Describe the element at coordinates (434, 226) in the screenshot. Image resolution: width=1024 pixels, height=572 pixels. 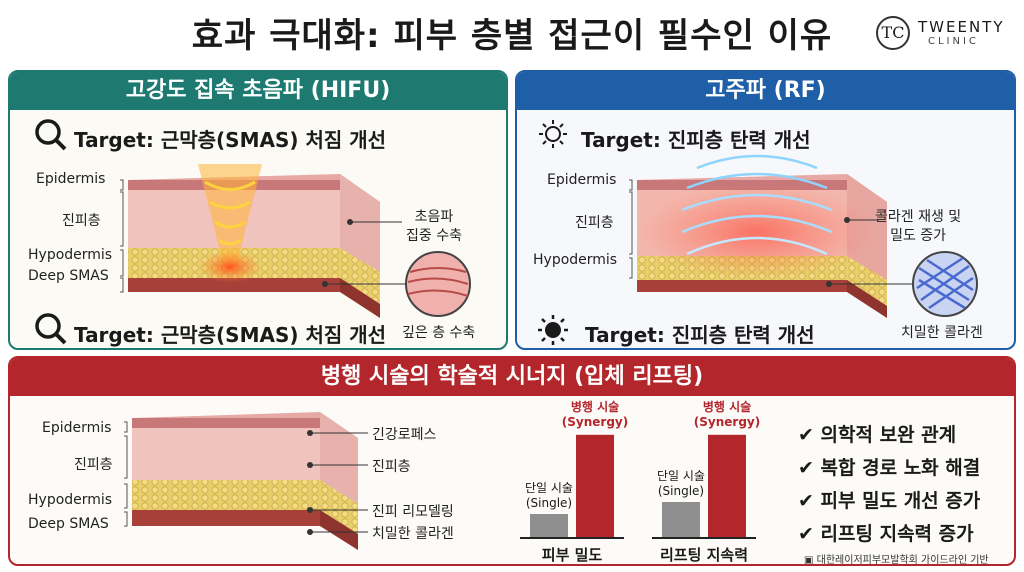
I see `hifu-callout: 초음파 집중 수축` at that location.